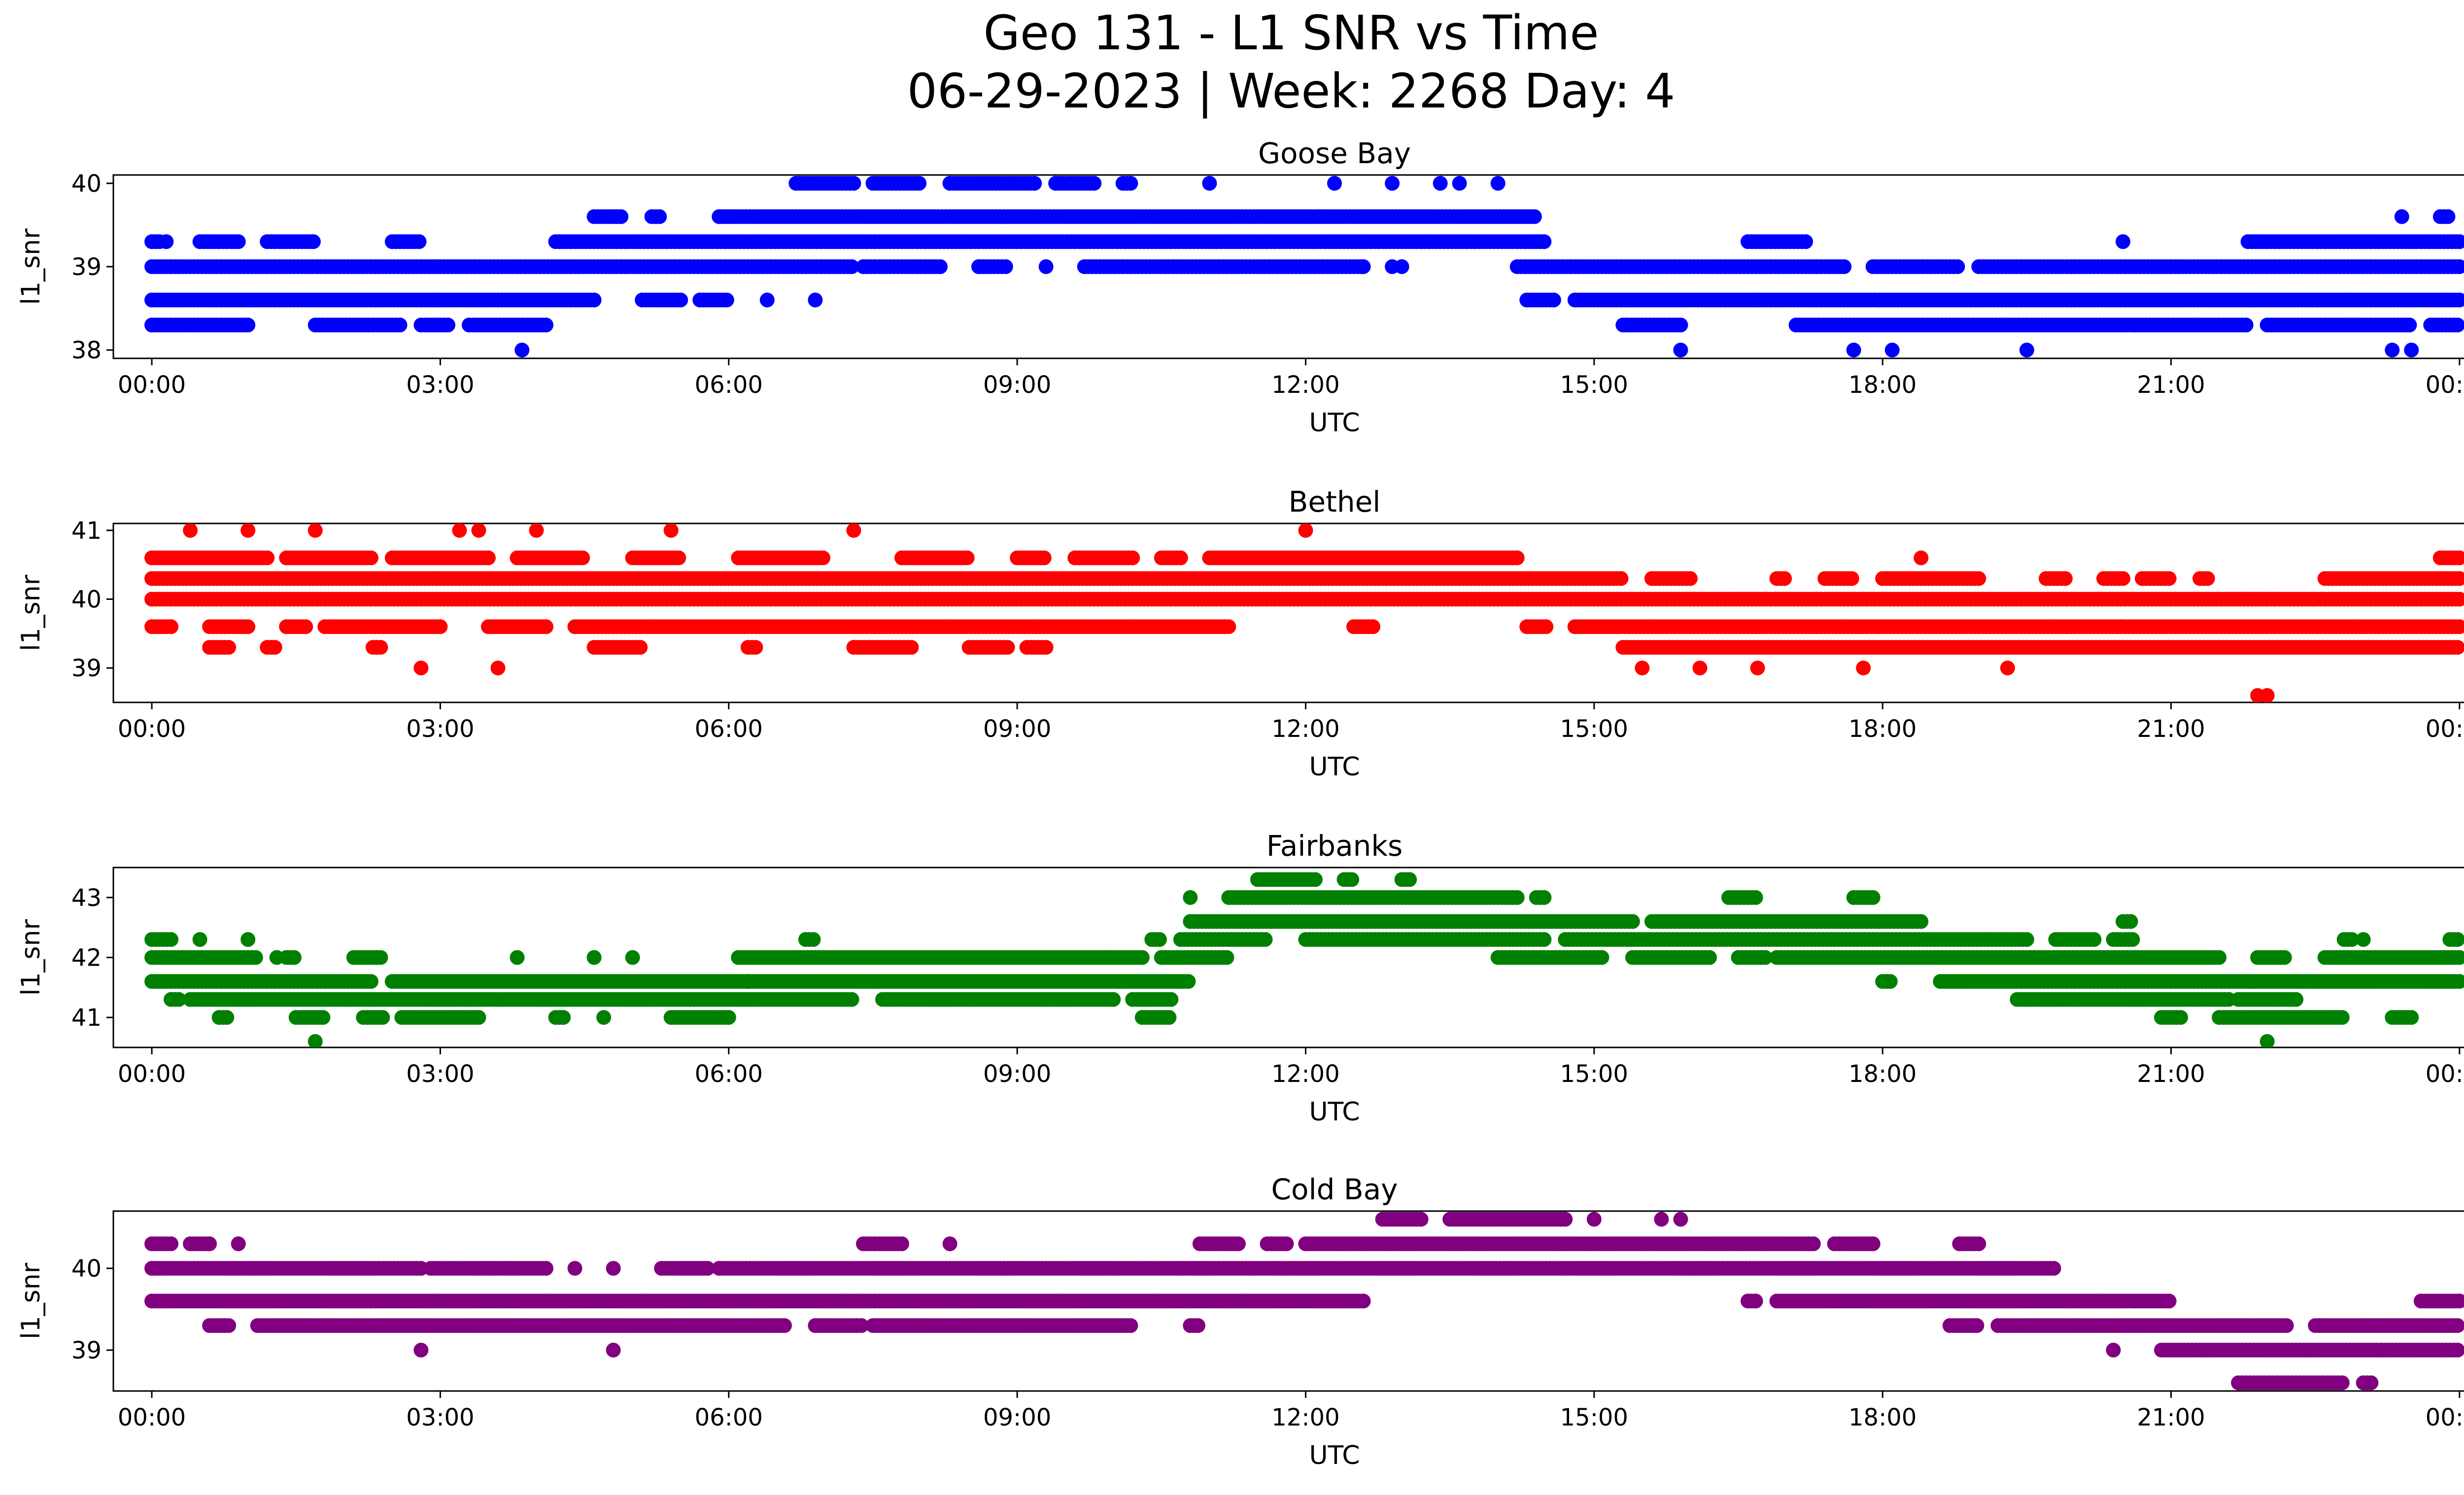 The width and height of the screenshot is (2464, 1495). What do you see at coordinates (86, 958) in the screenshot?
I see `y-tick-label: 42` at bounding box center [86, 958].